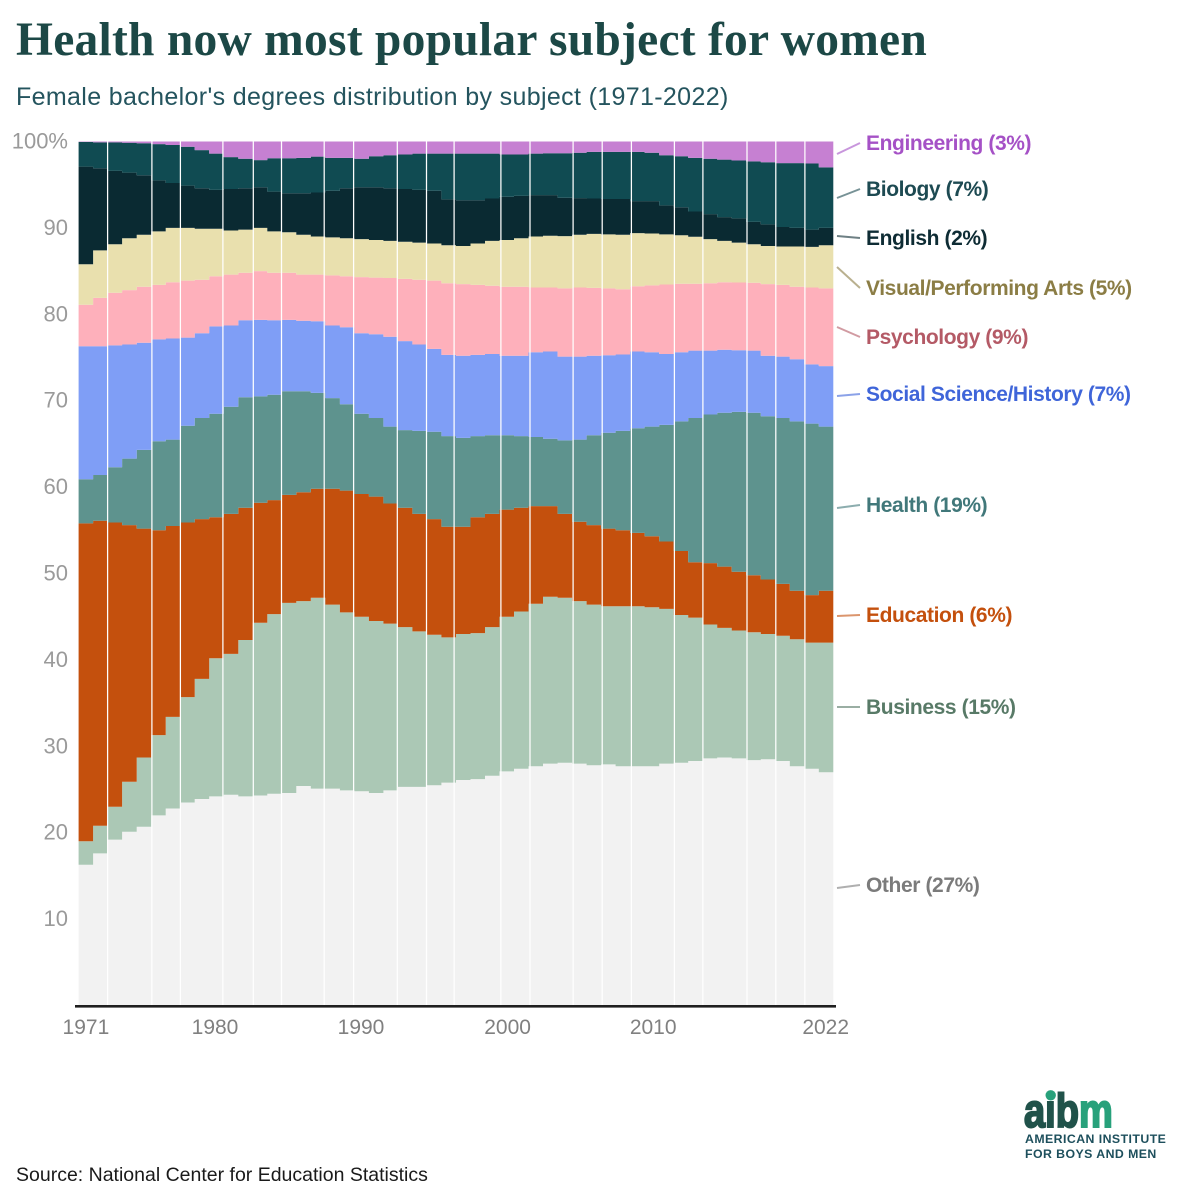 Image resolution: width=1200 pixels, height=1200 pixels. Describe the element at coordinates (56, 227) in the screenshot. I see `svg-text: 90` at that location.